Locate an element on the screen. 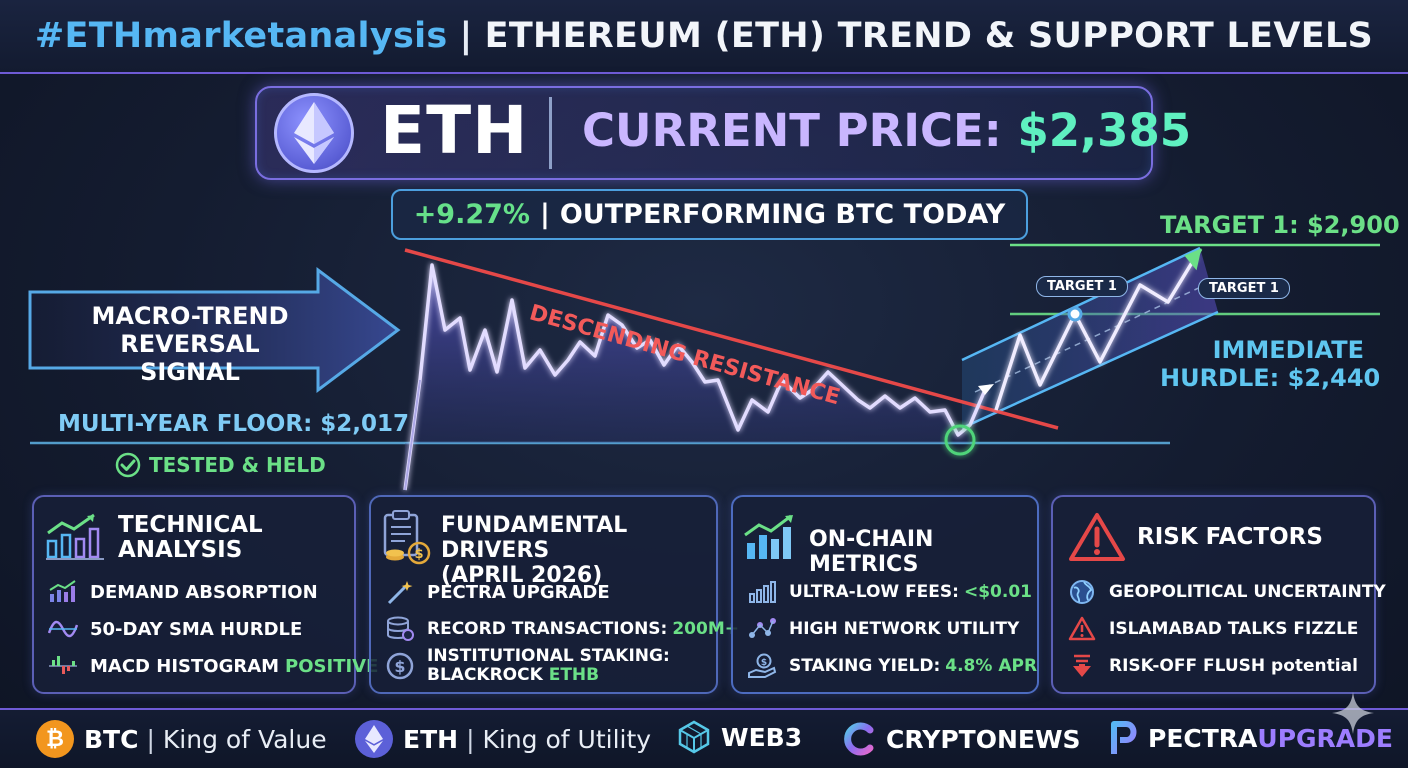  wave-icon is located at coordinates (63, 629).